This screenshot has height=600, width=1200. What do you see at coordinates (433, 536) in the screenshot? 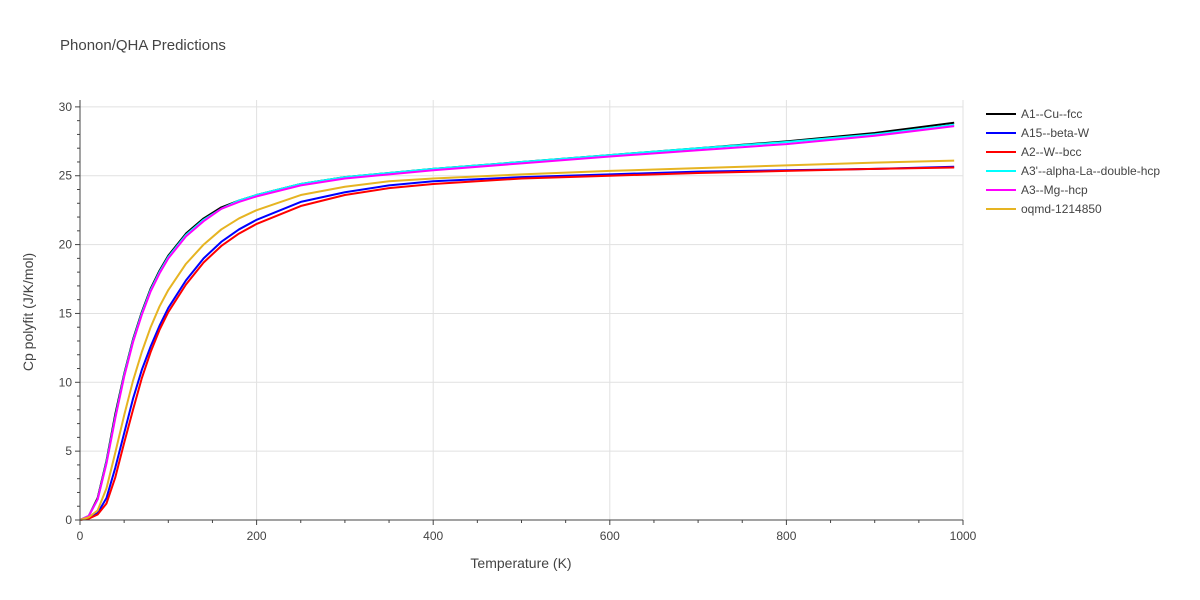
I see `x-tick-label: 400` at bounding box center [433, 536].